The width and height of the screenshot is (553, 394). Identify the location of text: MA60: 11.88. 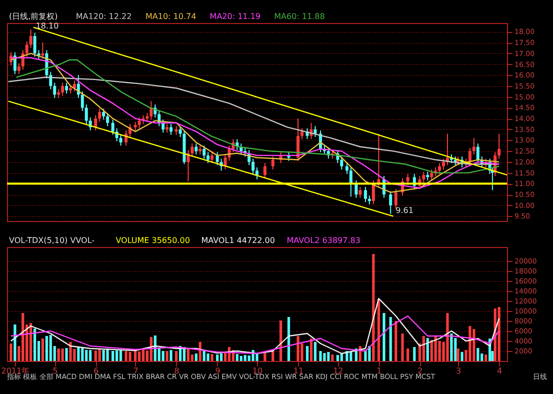
(299, 16).